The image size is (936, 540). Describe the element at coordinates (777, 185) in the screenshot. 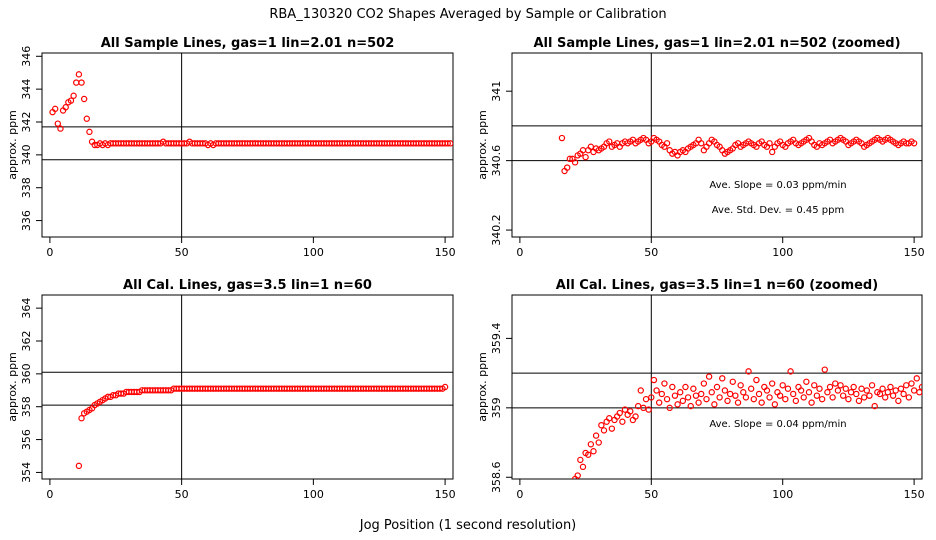

I see `stat-annotation: Ave. Slope = 0.03 ppm/min` at that location.